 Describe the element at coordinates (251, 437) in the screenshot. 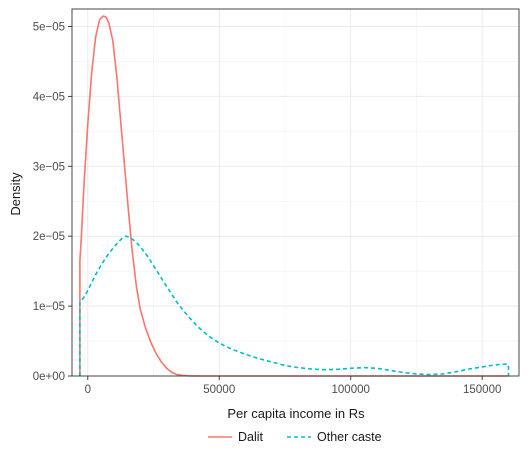

I see `legend-label: Dalit` at that location.